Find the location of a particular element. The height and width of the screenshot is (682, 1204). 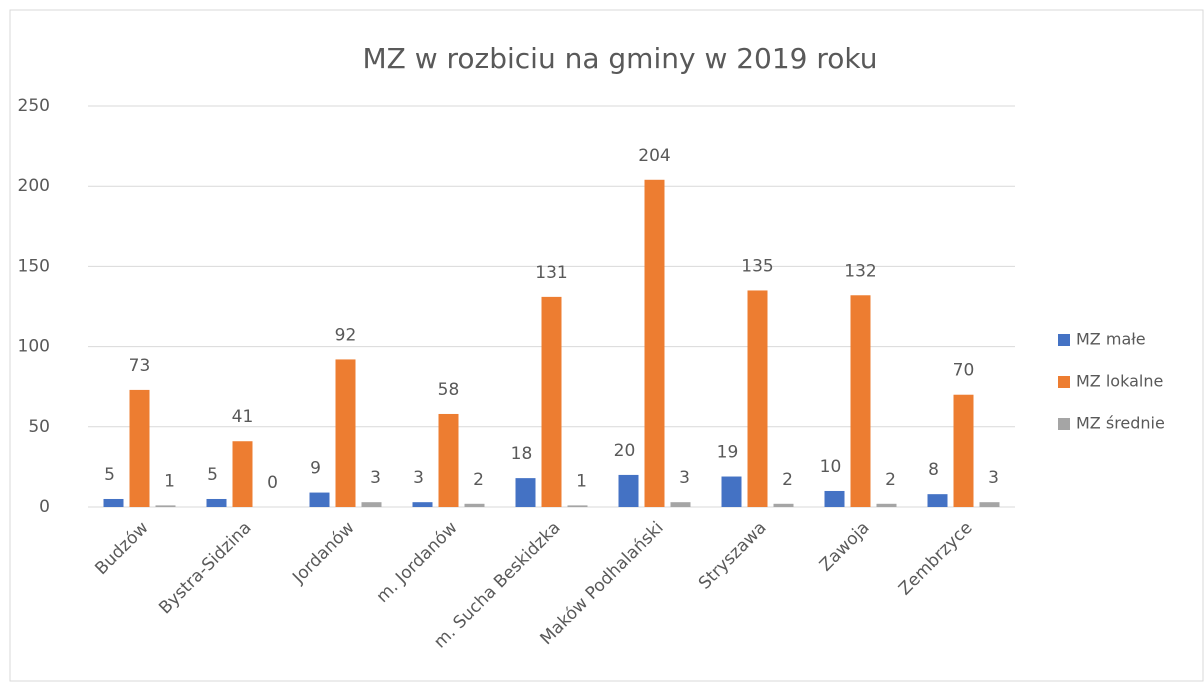

y-tick-label: 200 is located at coordinates (34, 186).